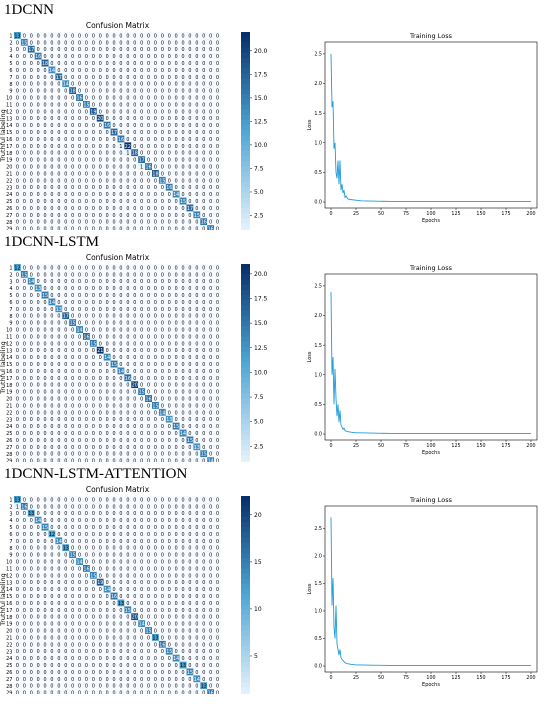 This screenshot has height=704, width=550. I want to click on y-tick-label: 29, so click(9, 460).